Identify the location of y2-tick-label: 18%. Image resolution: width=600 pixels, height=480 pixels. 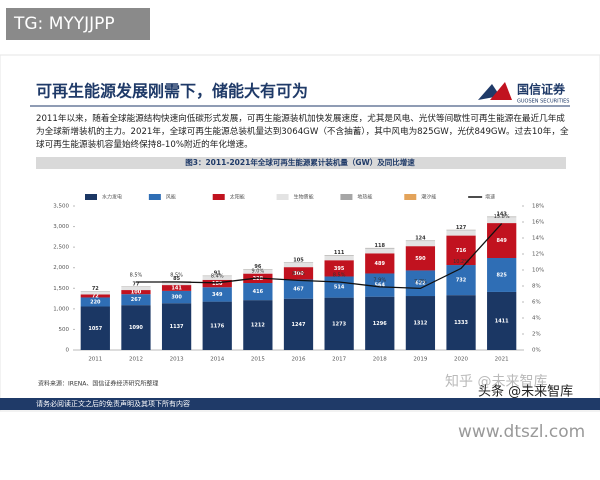
(538, 207).